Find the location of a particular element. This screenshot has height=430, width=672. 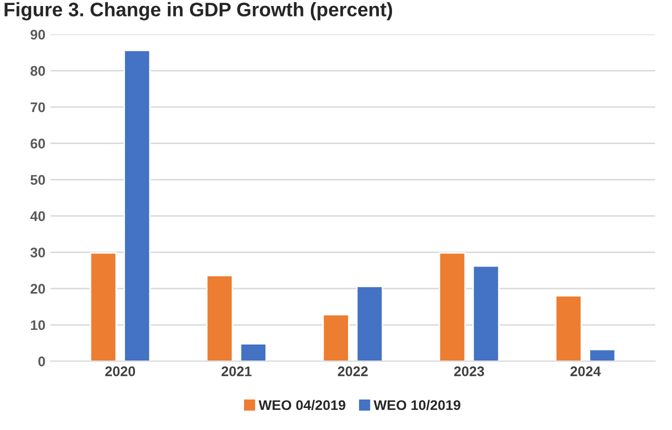

legend-label: WEO 04/2019 is located at coordinates (302, 405).